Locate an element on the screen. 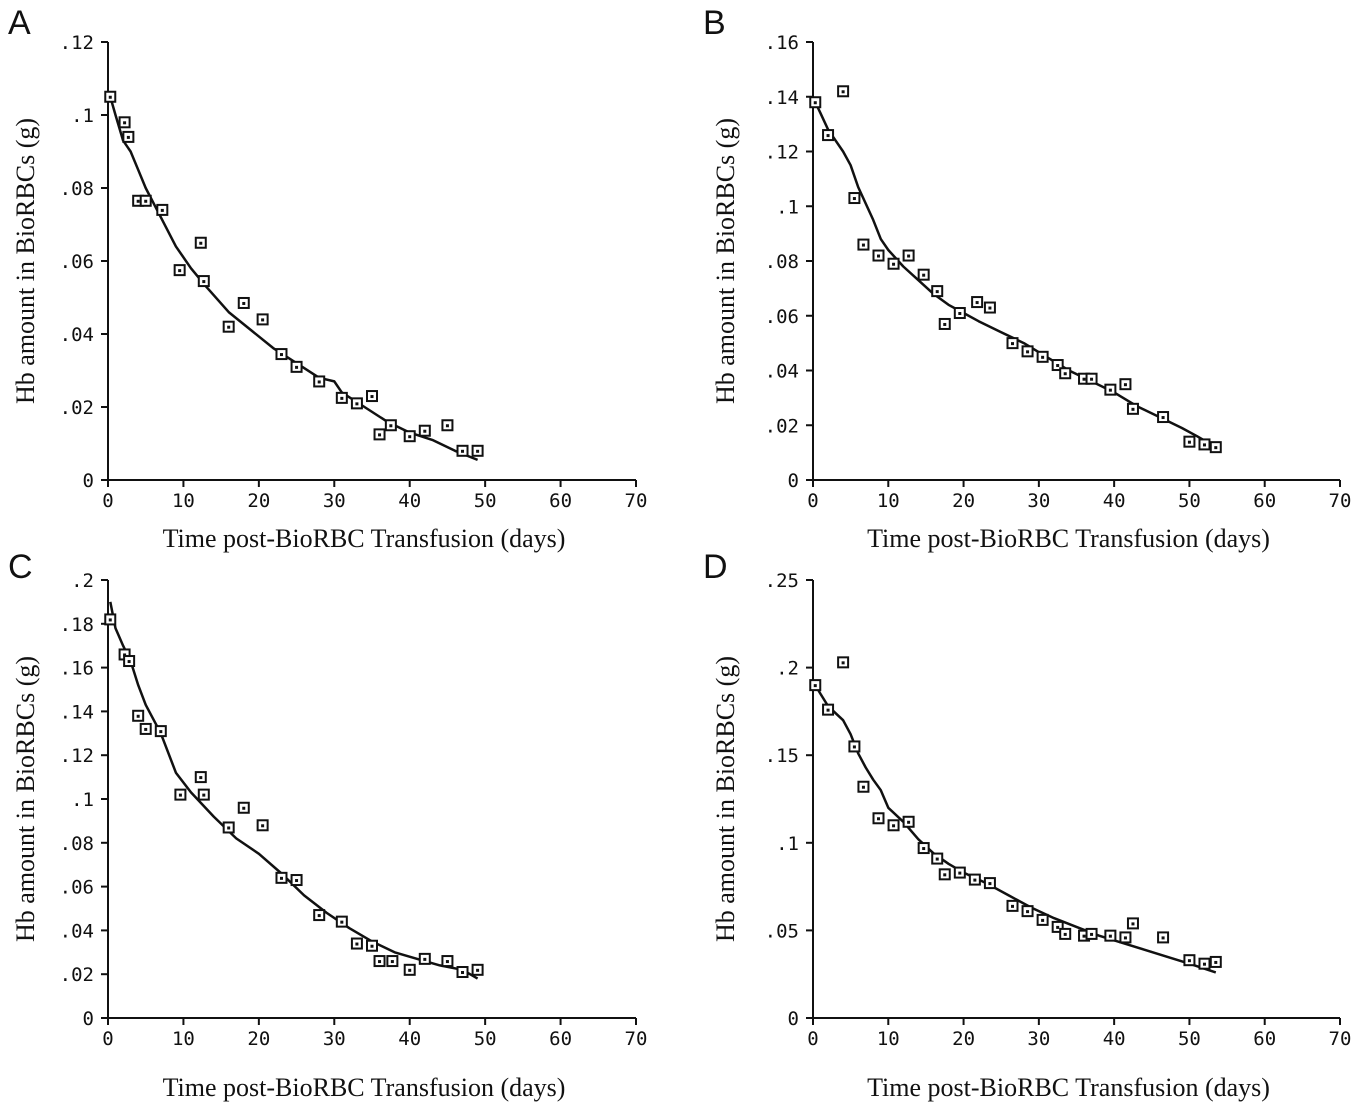  panel-letter: B is located at coordinates (714, 23).